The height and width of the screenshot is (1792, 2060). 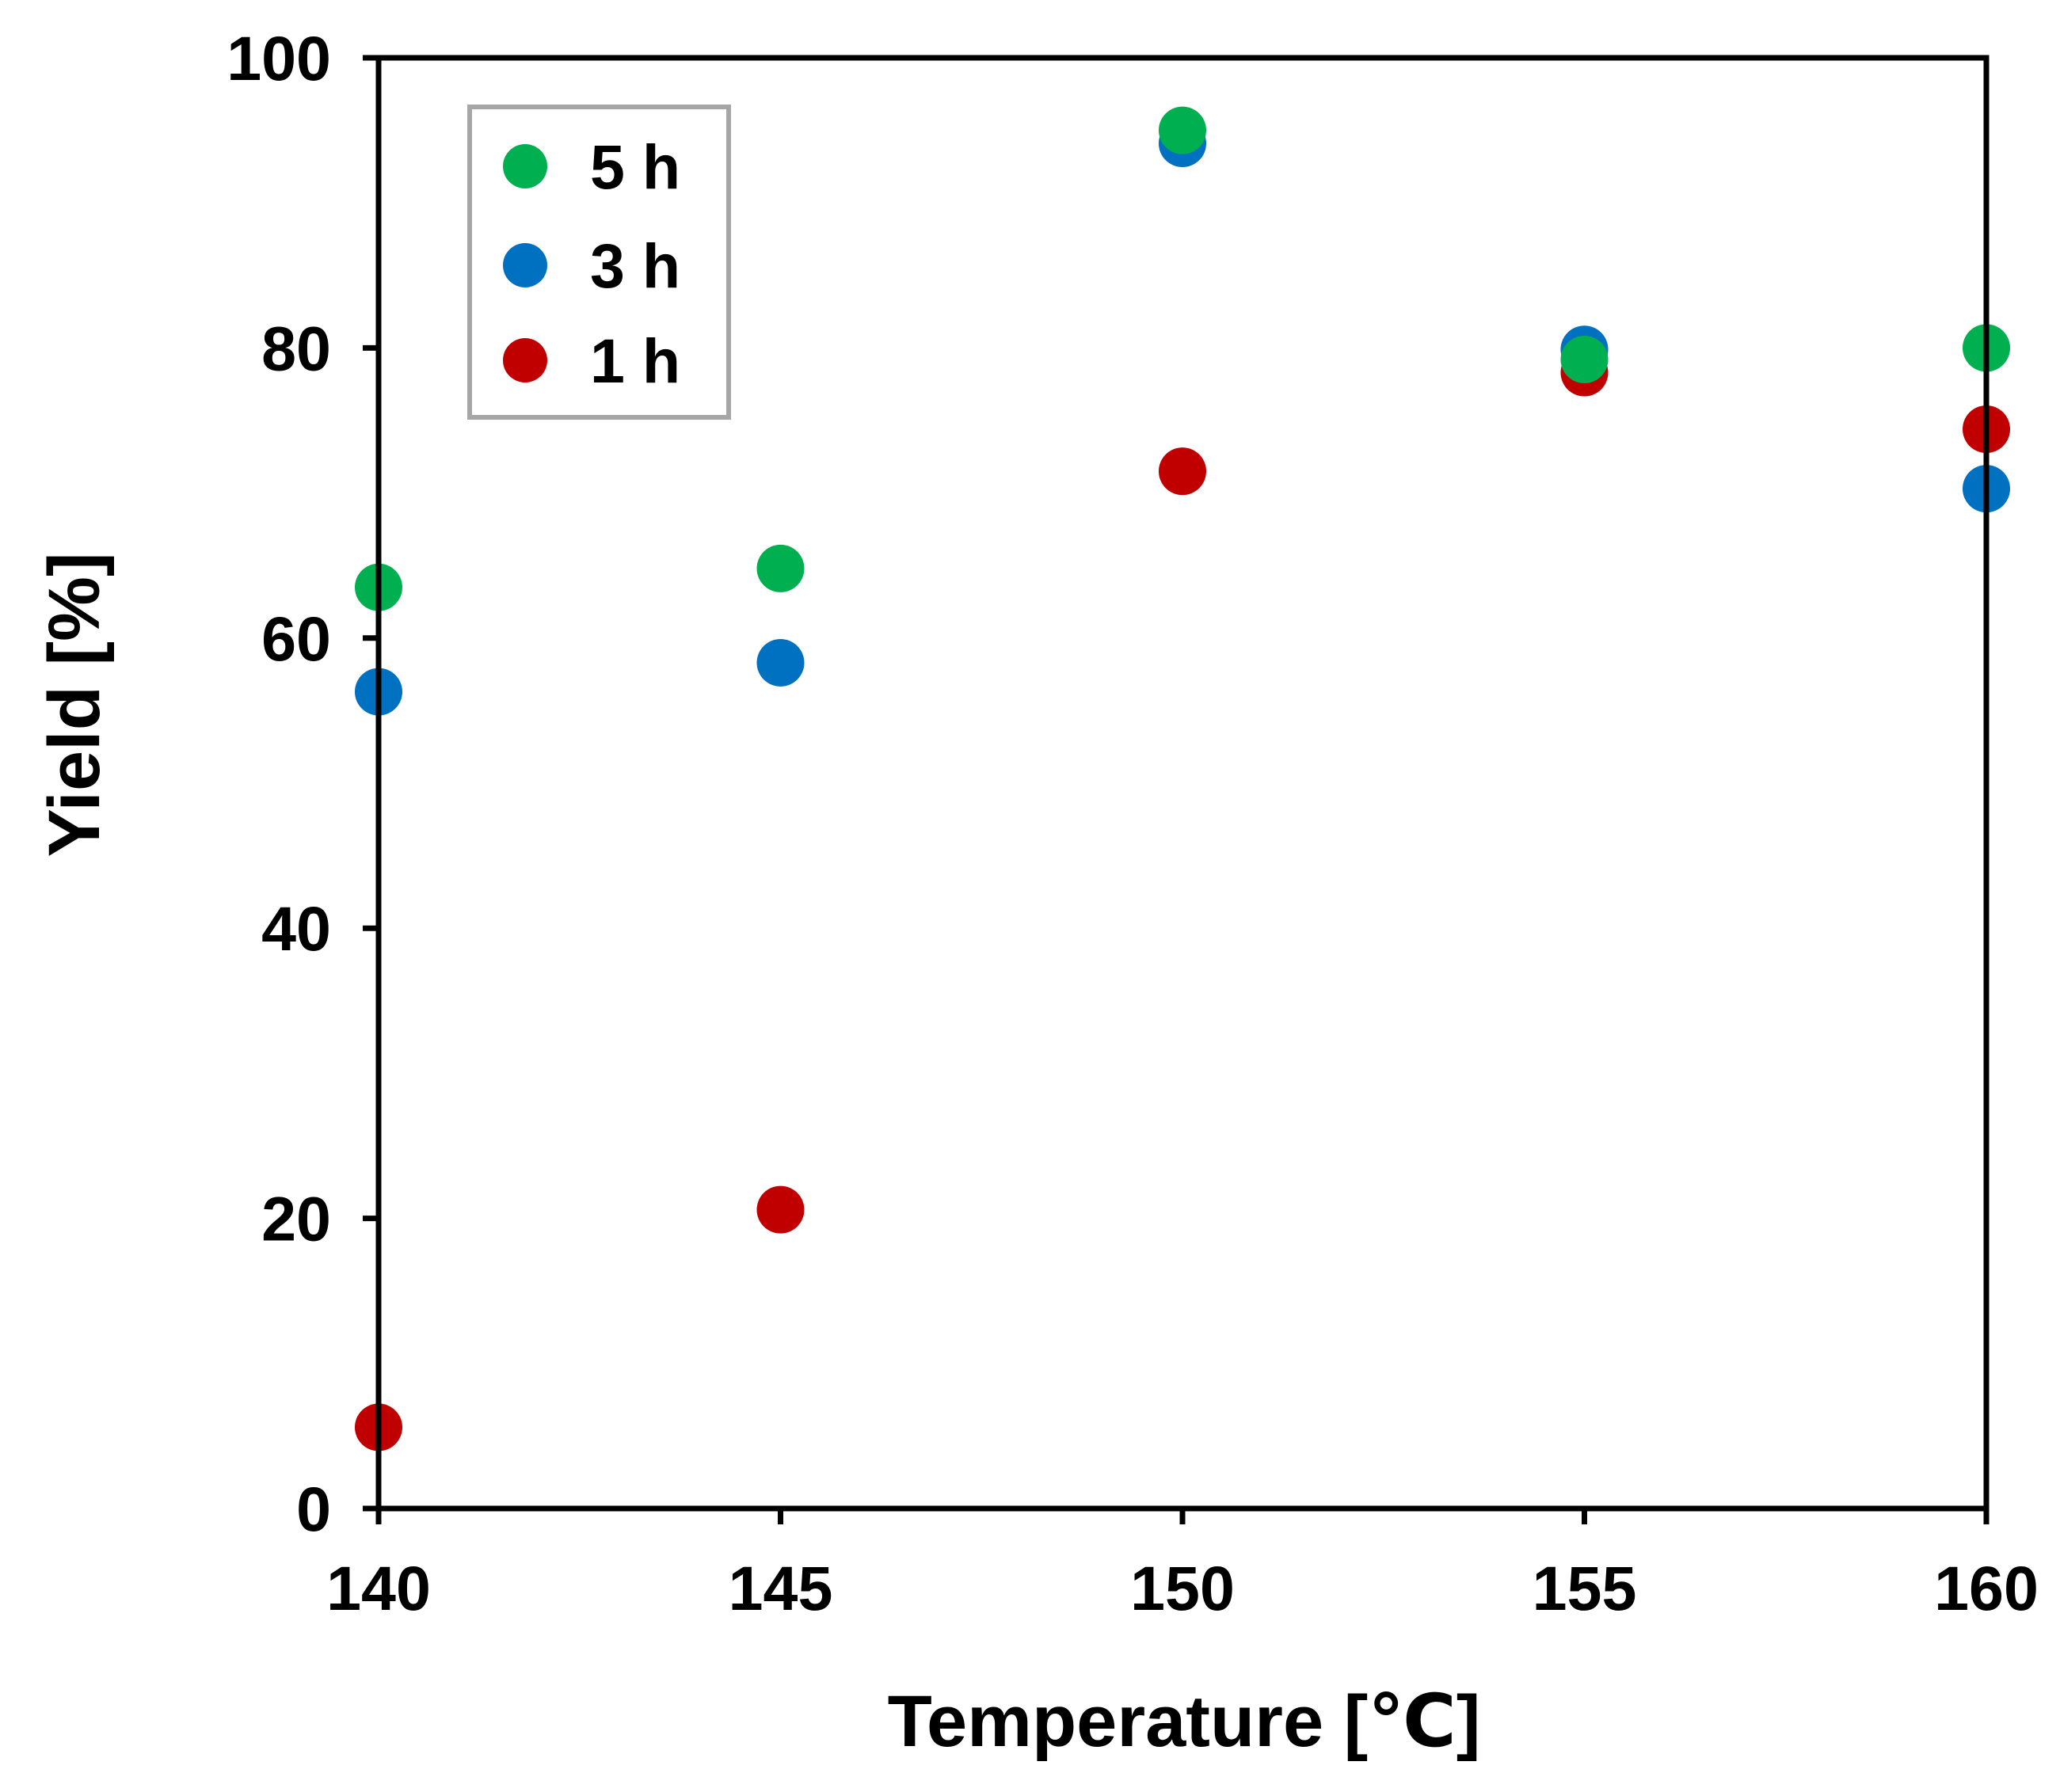 What do you see at coordinates (296, 638) in the screenshot?
I see `y-tick-label: 60` at bounding box center [296, 638].